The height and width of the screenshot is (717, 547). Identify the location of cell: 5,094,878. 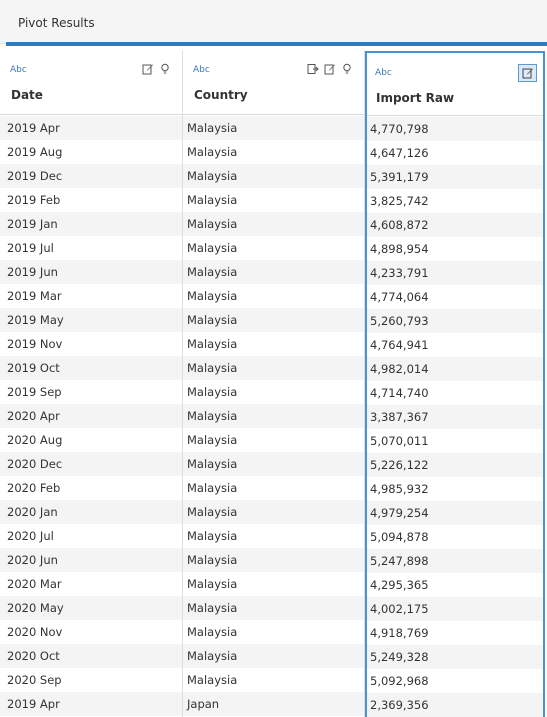
(399, 537).